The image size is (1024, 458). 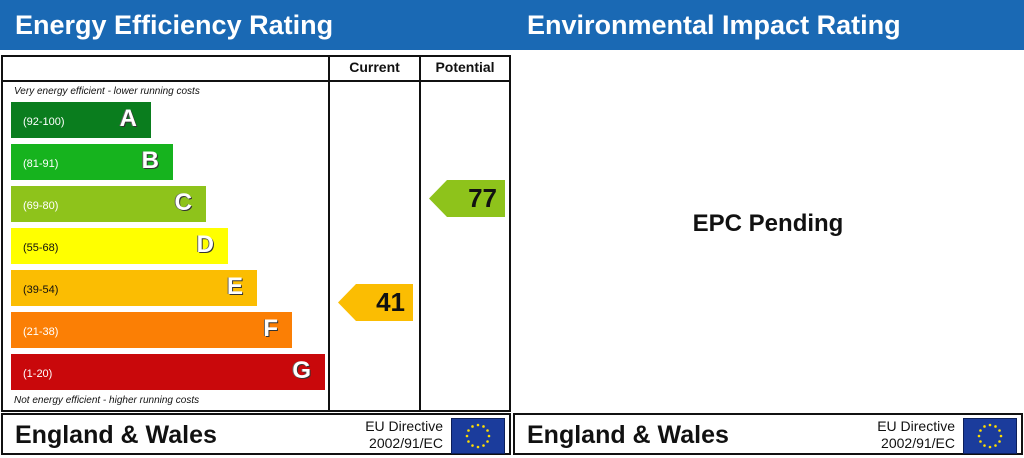 I want to click on environmental-impact-title: Environmental Impact Rating, so click(x=768, y=25).